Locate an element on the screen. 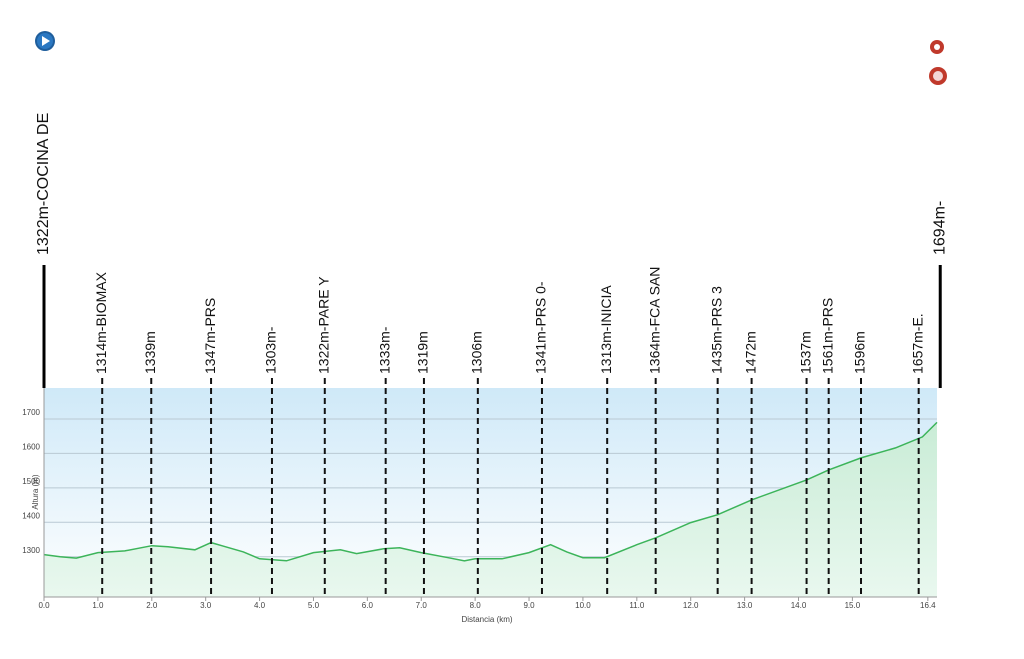 This screenshot has height=659, width=1024. x-tick-label: 11.0 is located at coordinates (637, 605).